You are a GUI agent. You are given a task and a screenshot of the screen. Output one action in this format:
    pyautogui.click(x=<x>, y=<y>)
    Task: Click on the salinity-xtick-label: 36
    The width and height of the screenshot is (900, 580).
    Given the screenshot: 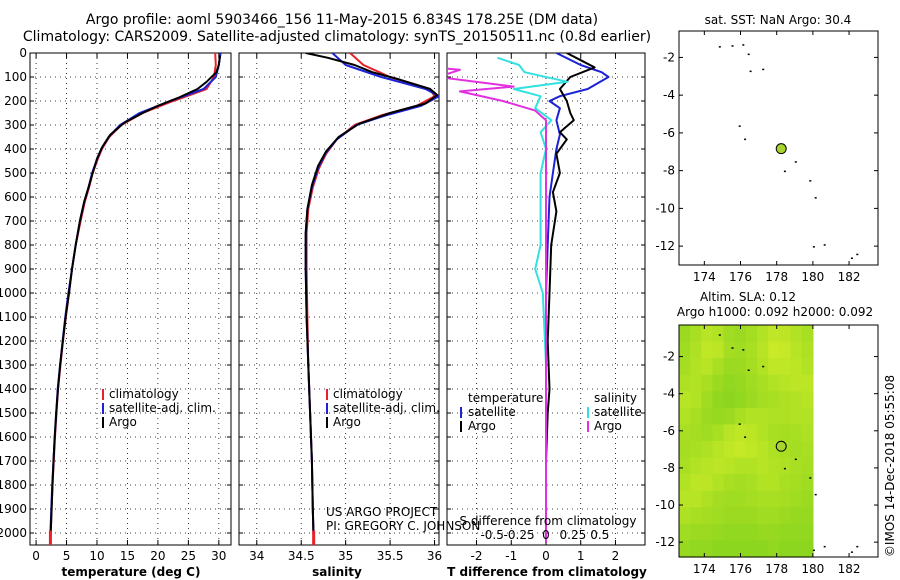 What is the action you would take?
    pyautogui.click(x=434, y=556)
    